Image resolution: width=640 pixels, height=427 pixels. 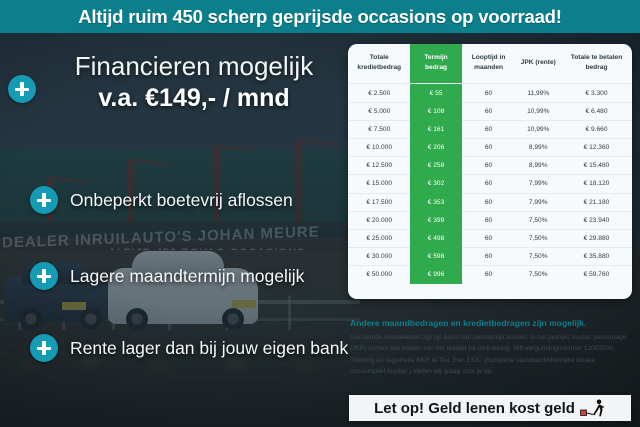 What do you see at coordinates (436, 147) in the screenshot?
I see `cell-termijn: € 206` at bounding box center [436, 147].